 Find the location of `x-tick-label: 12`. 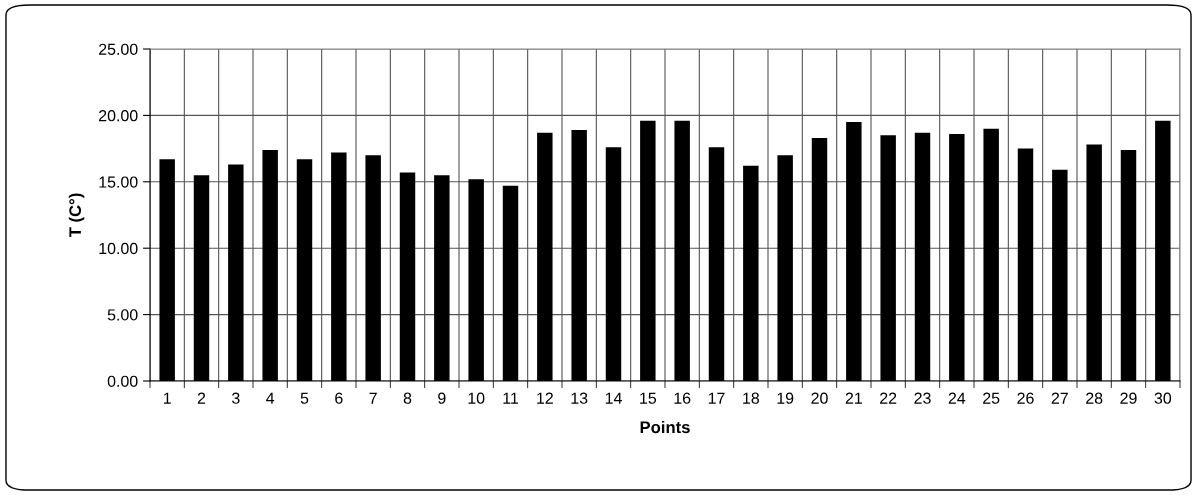

x-tick-label: 12 is located at coordinates (545, 398).